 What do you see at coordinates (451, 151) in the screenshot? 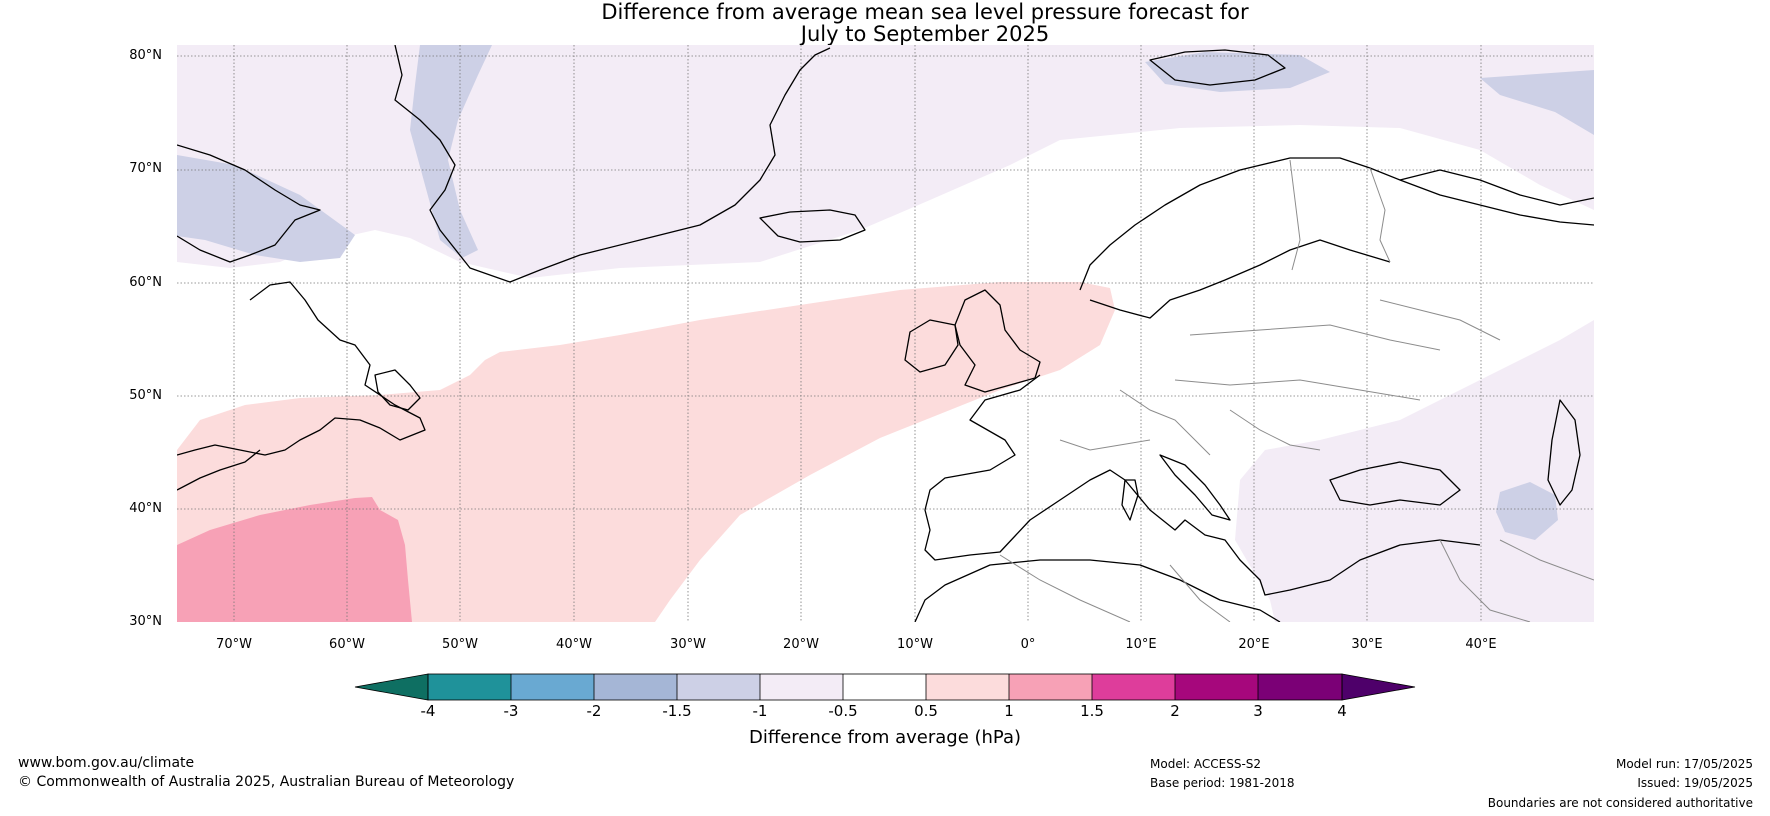
I see `anomaly-zone-minus-1.5-north-greenland` at bounding box center [451, 151].